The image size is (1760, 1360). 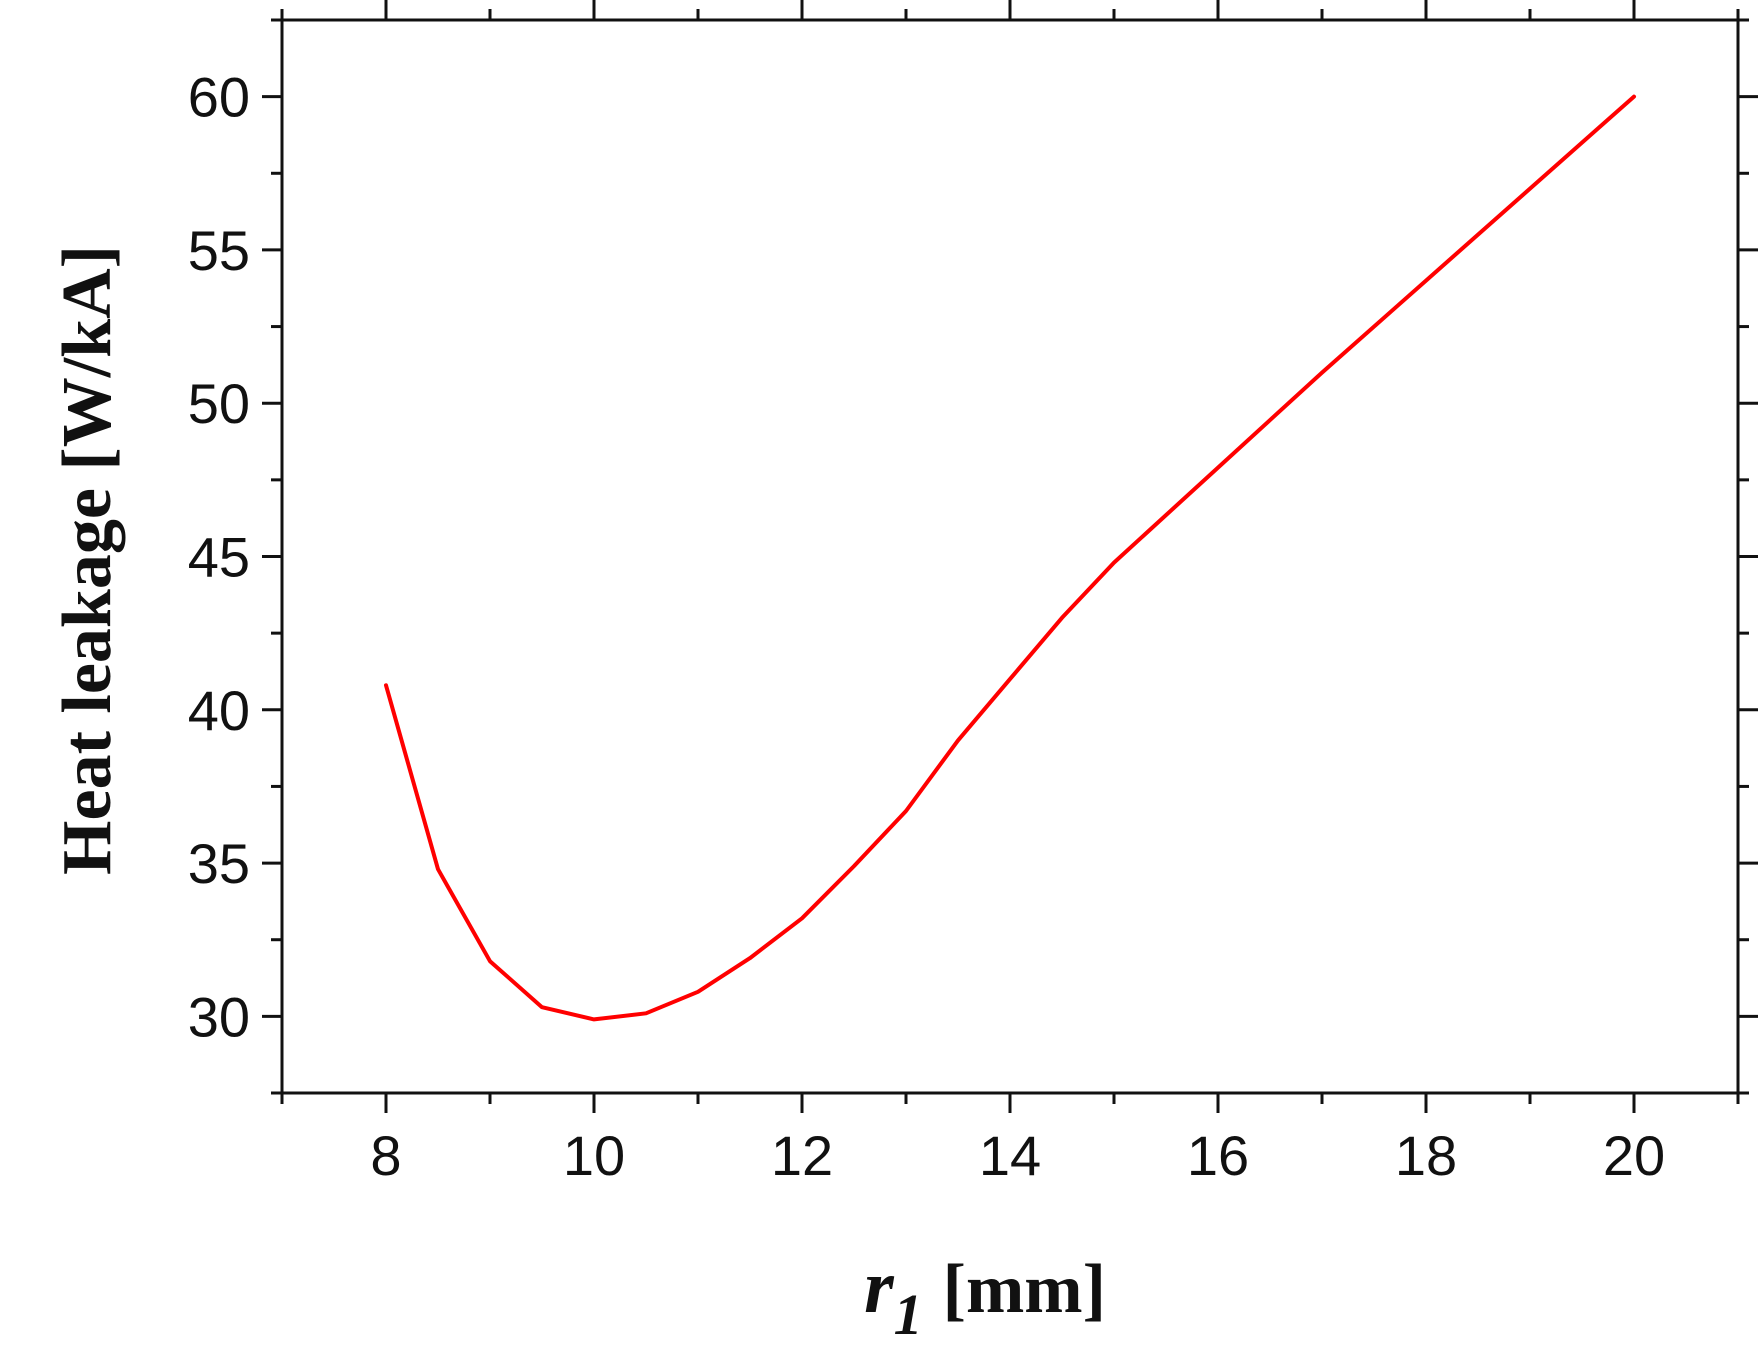 I want to click on y-tick-label: 55, so click(x=219, y=250).